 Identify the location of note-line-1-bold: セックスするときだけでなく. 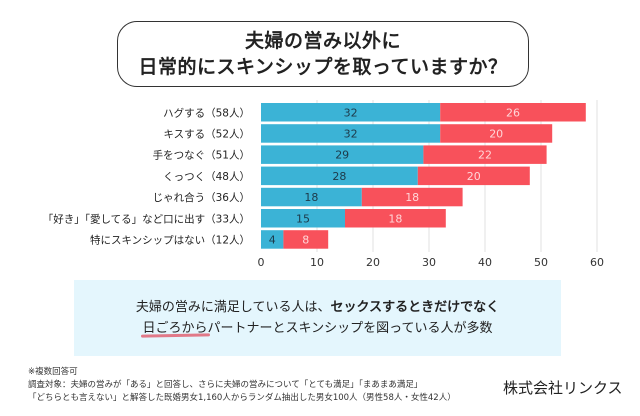
(415, 307).